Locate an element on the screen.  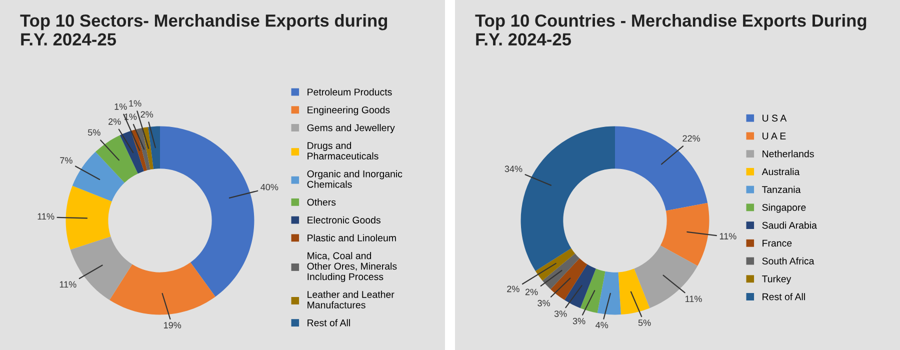
legend-label: Gems and Jewellery is located at coordinates (351, 129).